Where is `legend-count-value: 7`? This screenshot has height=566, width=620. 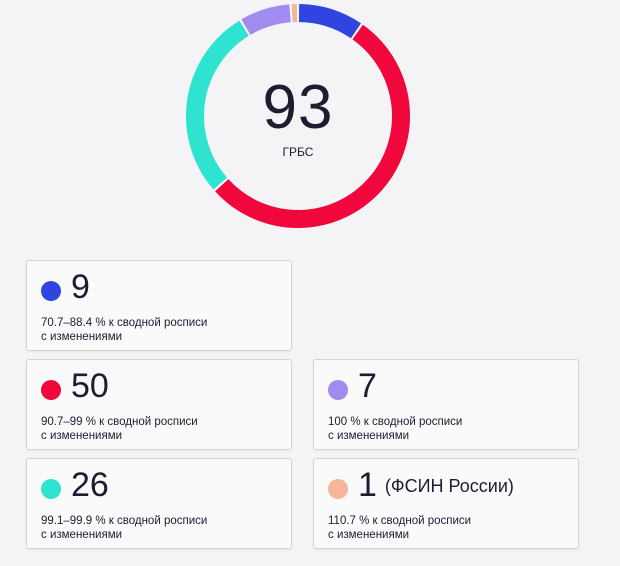 legend-count-value: 7 is located at coordinates (367, 386).